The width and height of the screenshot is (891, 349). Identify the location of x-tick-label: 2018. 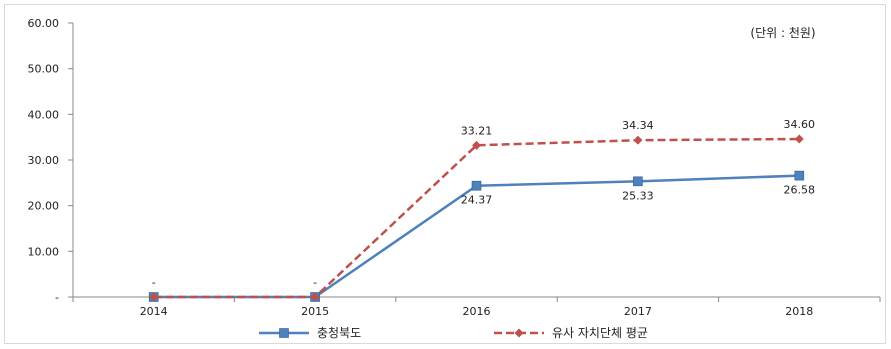
(799, 311).